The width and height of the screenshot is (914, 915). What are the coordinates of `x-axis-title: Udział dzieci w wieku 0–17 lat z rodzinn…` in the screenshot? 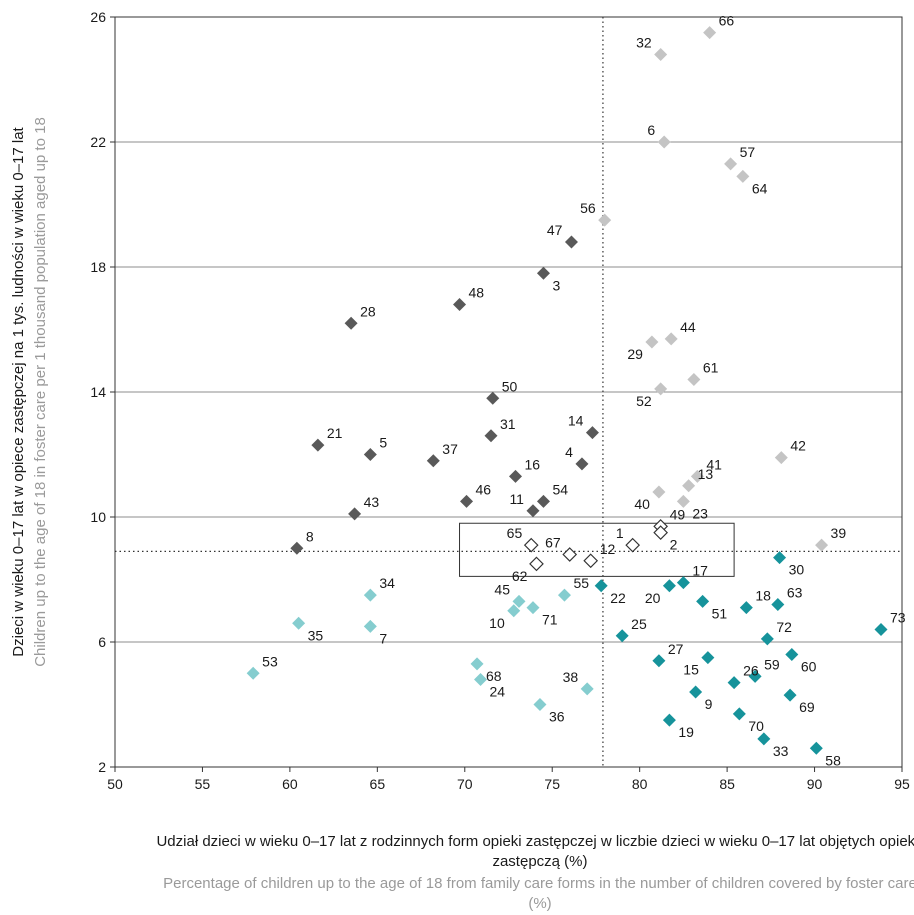 It's located at (535, 851).